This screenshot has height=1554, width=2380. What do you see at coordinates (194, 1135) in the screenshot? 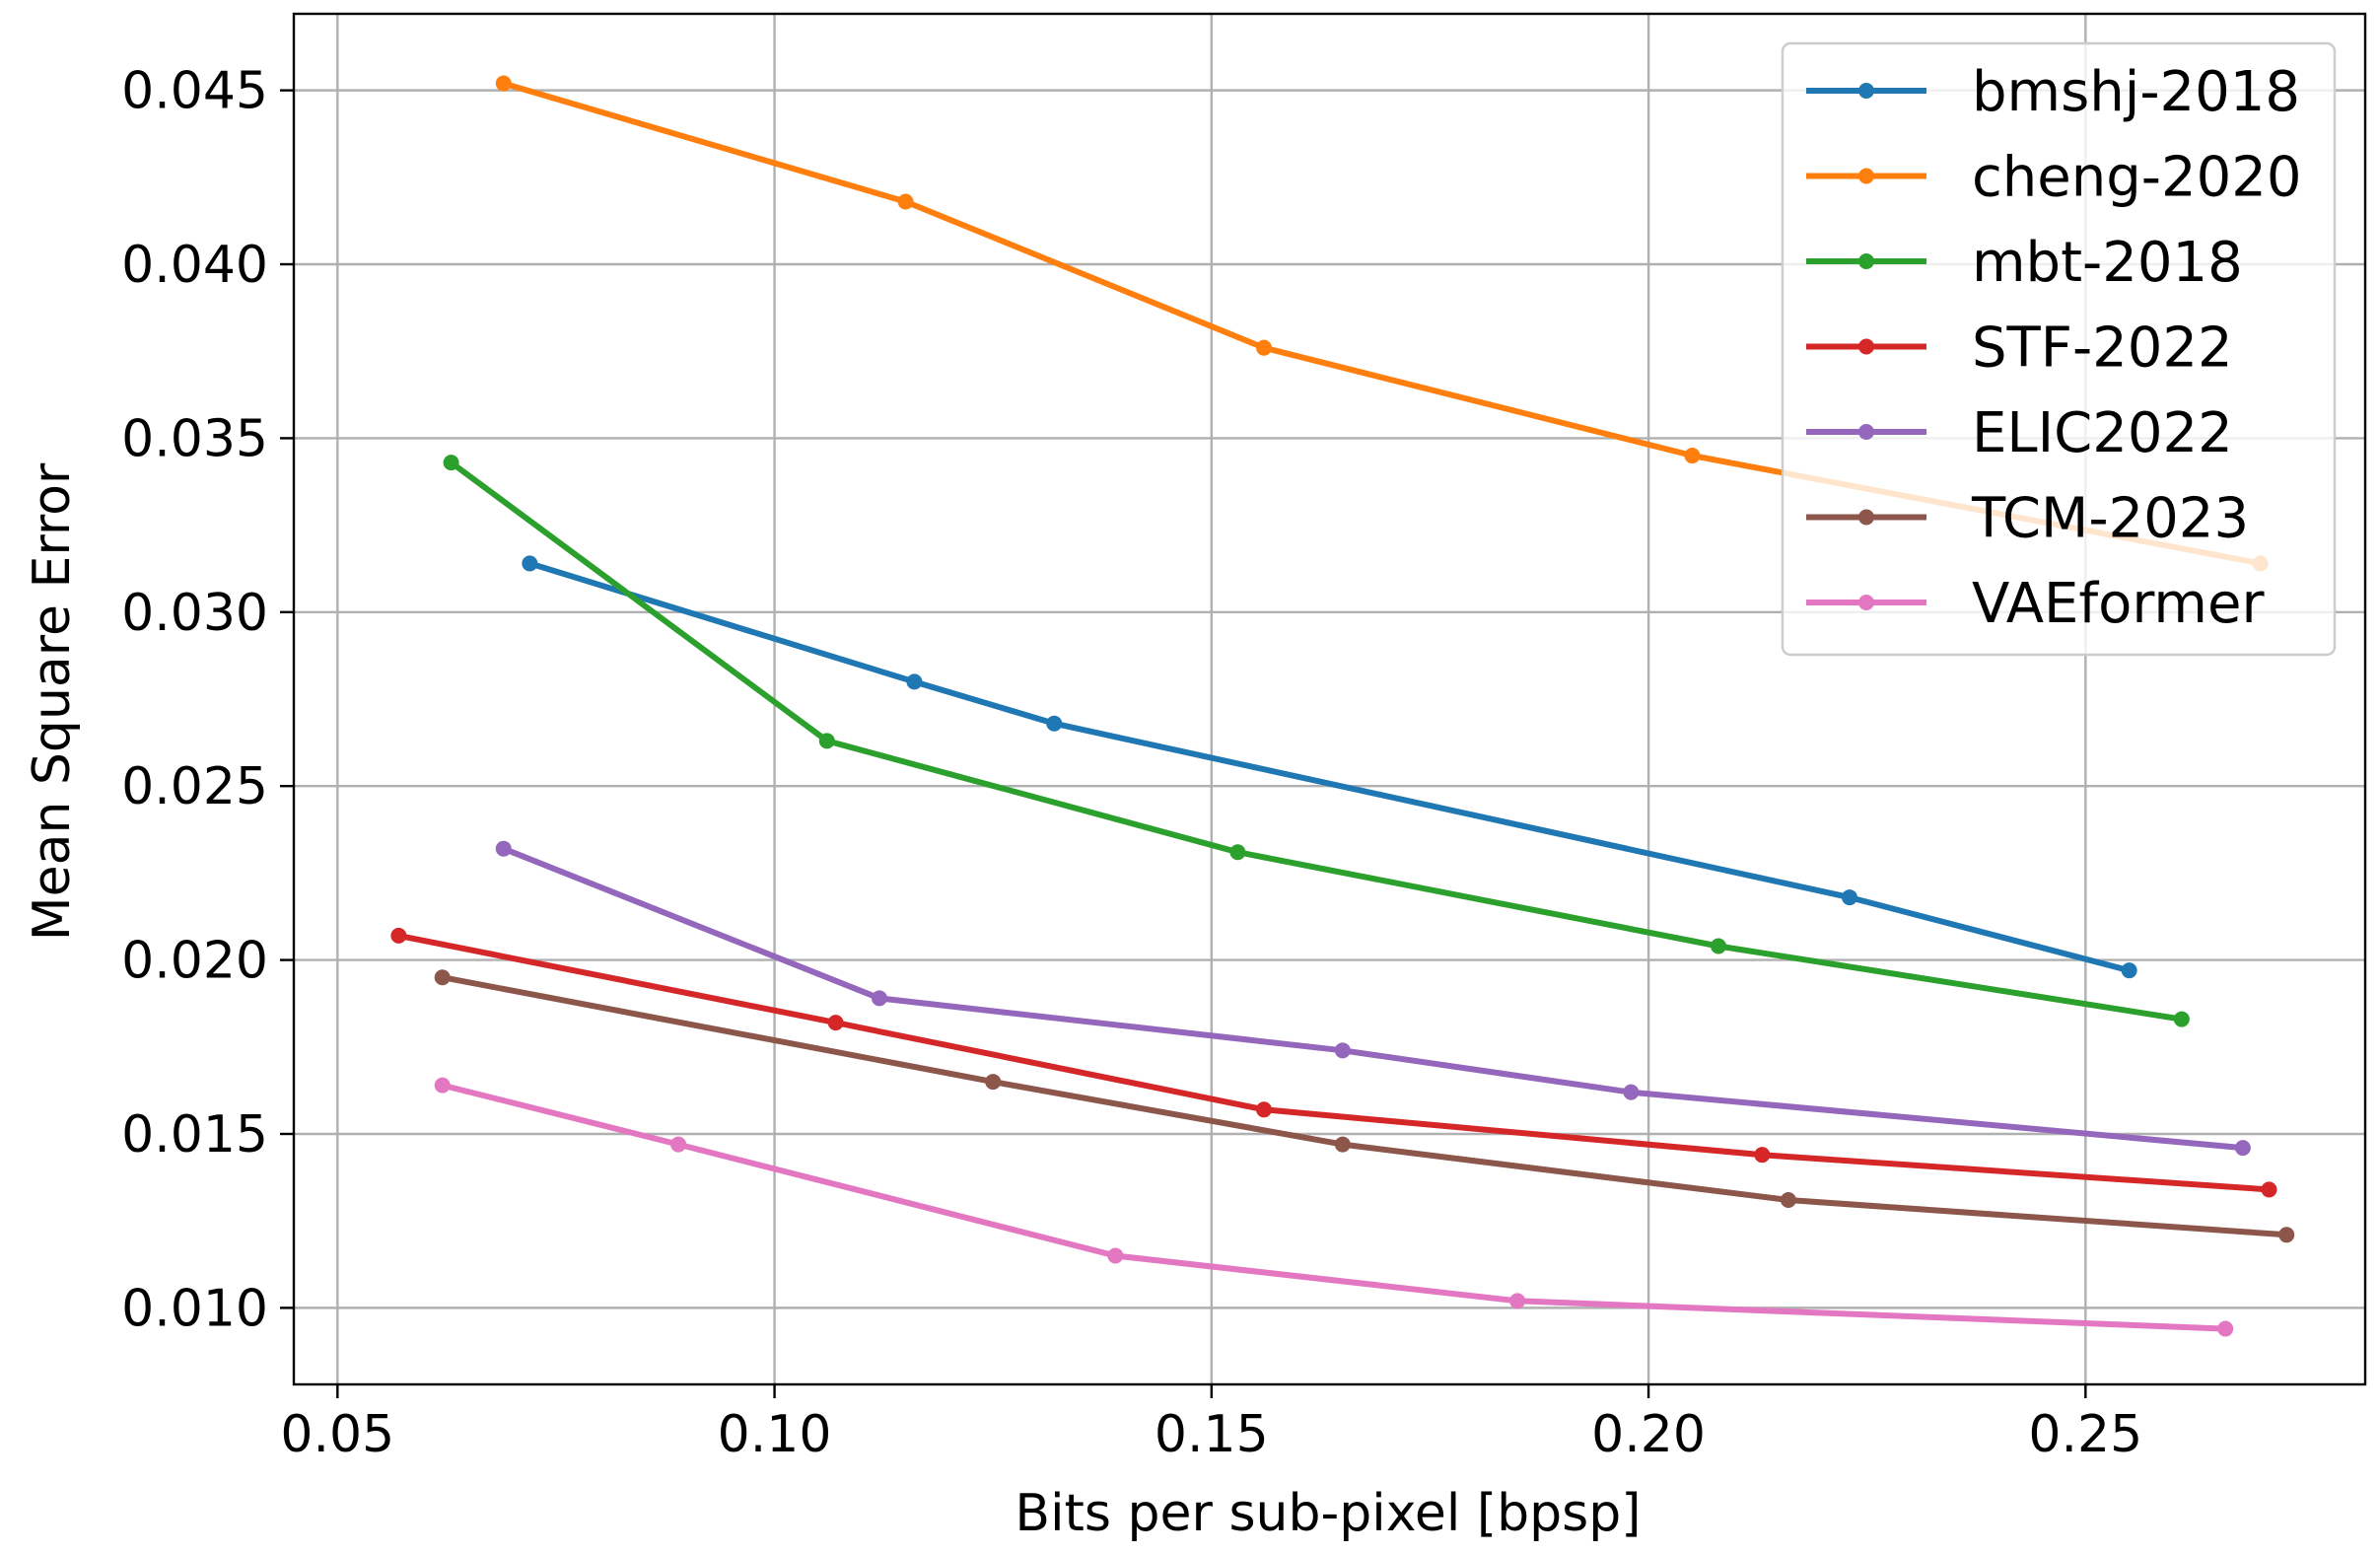
I see `y-tick-label: 0.015` at bounding box center [194, 1135].